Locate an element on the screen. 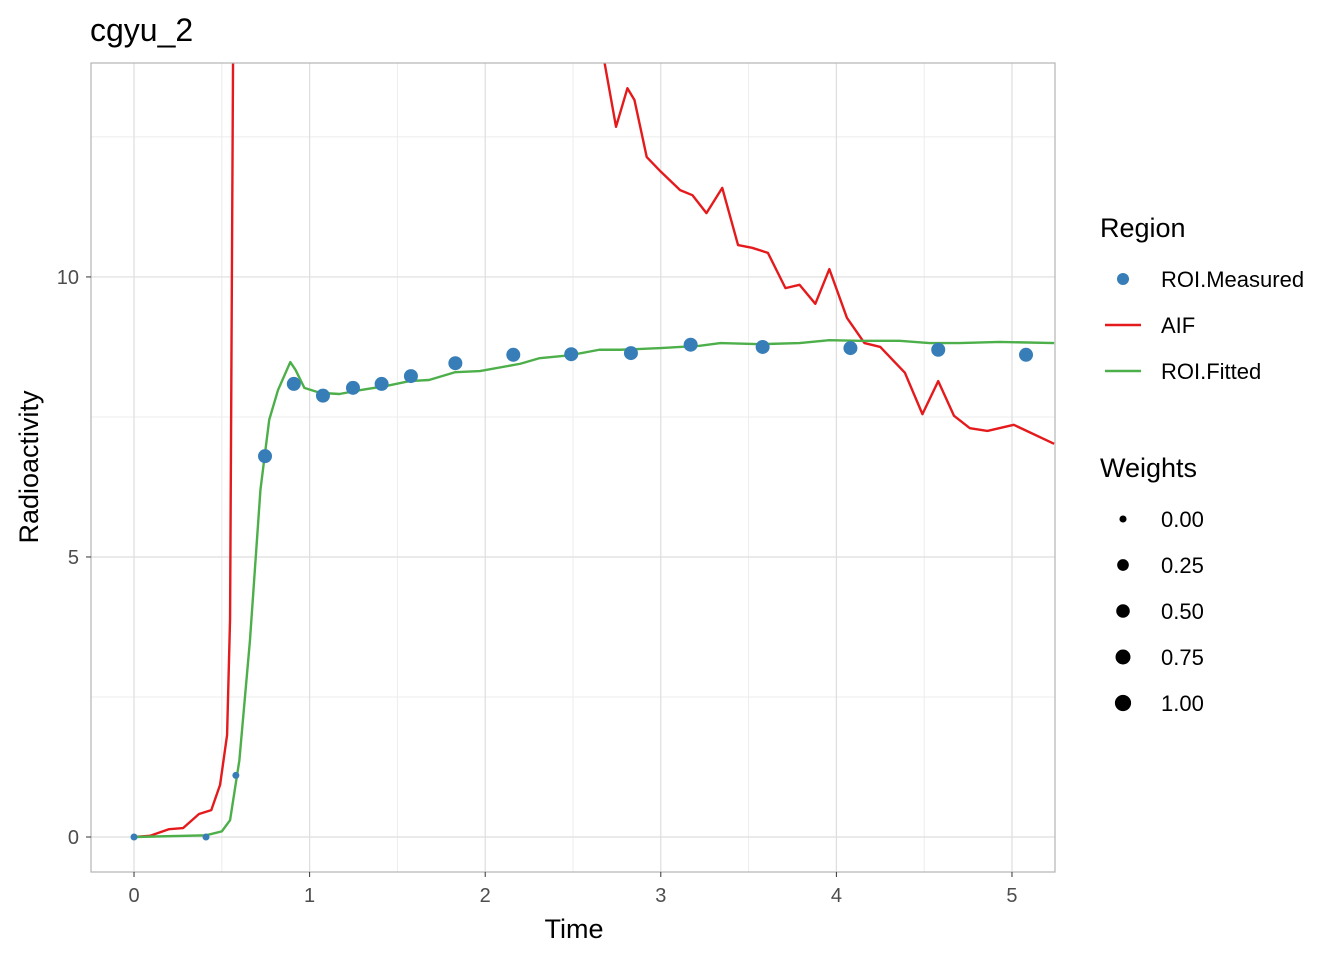 This screenshot has height=965, width=1344. legend-weights-title: Weights is located at coordinates (1148, 468).